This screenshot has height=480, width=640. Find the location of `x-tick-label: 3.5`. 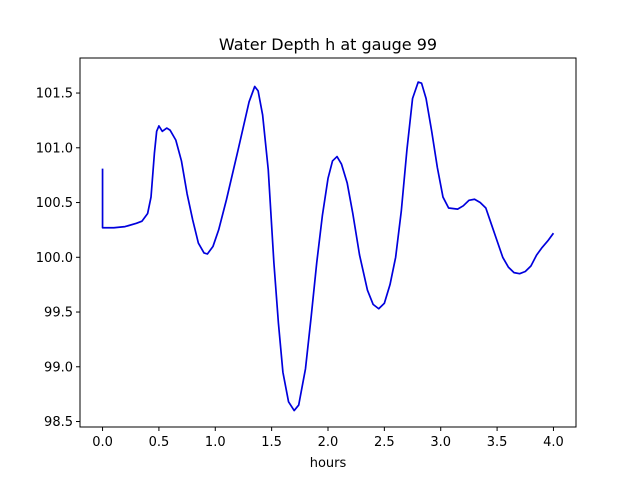

x-tick-label: 3.5 is located at coordinates (497, 442).